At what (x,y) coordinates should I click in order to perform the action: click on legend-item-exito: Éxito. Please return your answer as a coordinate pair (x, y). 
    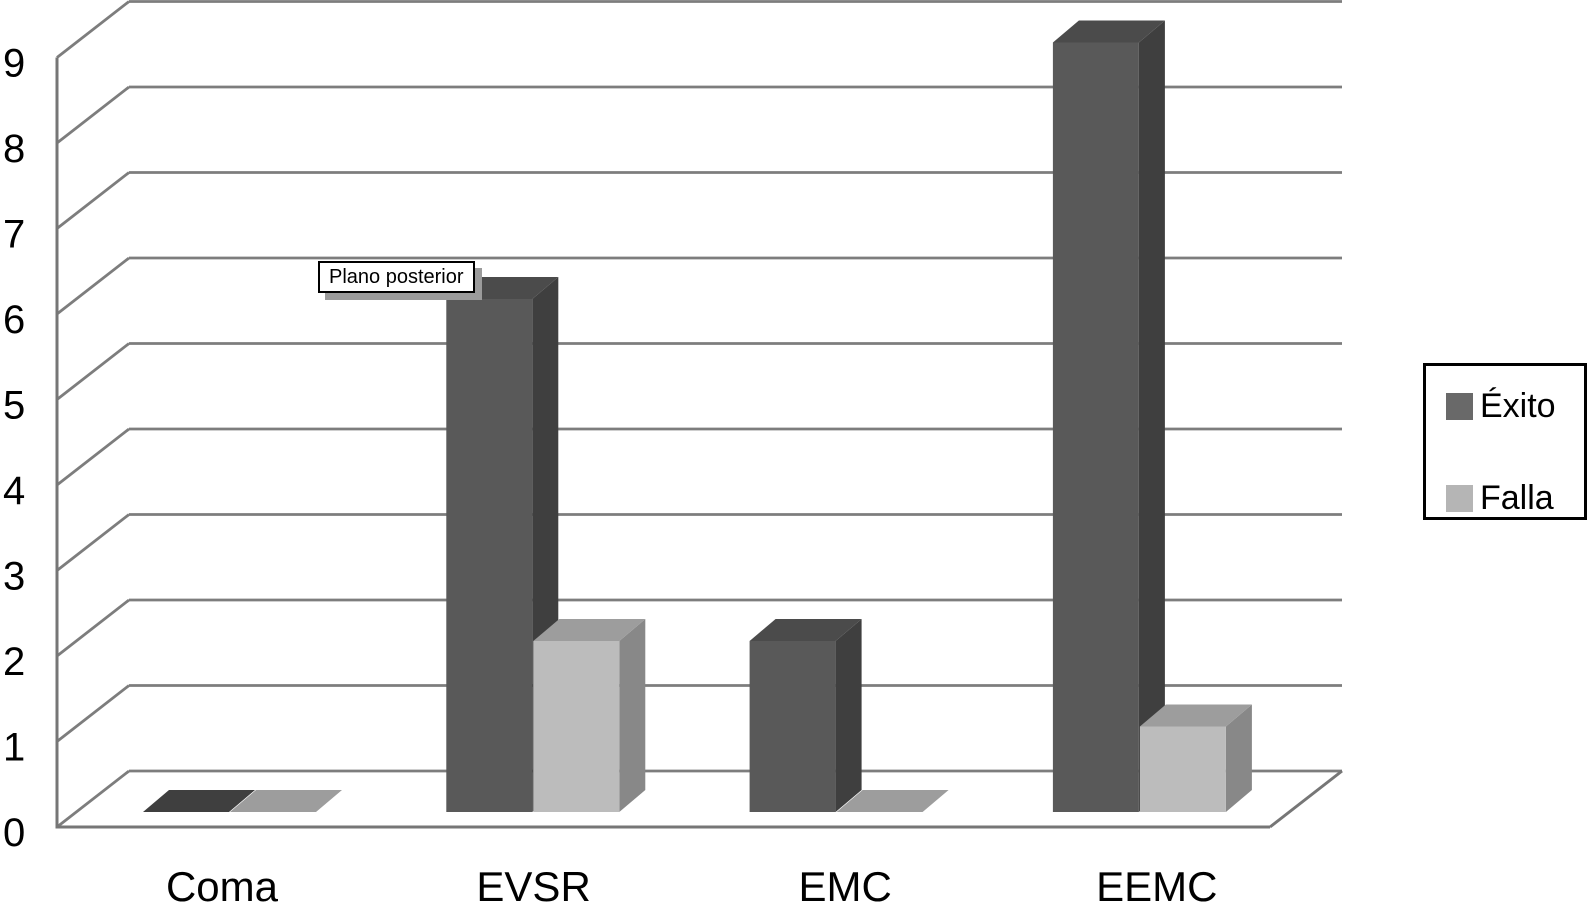
    Looking at the image, I should click on (1515, 406).